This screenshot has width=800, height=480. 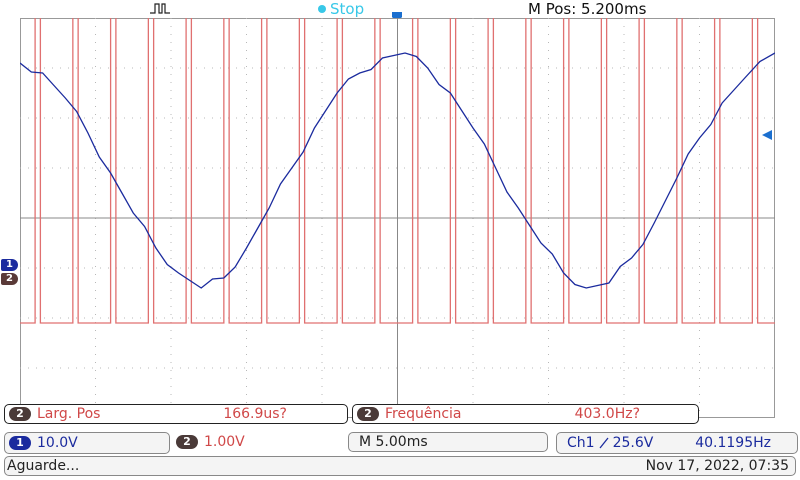 I want to click on ch1-badge: 1, so click(x=20, y=443).